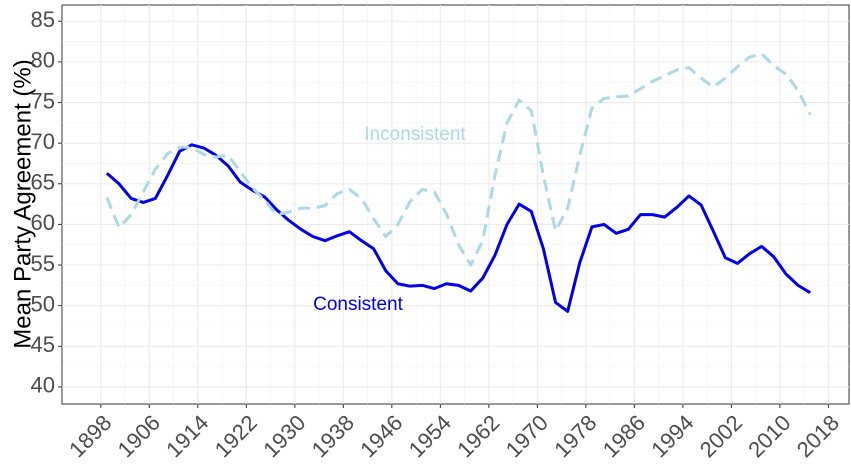 The width and height of the screenshot is (851, 466). I want to click on x-tick-label: 1906, so click(139, 436).